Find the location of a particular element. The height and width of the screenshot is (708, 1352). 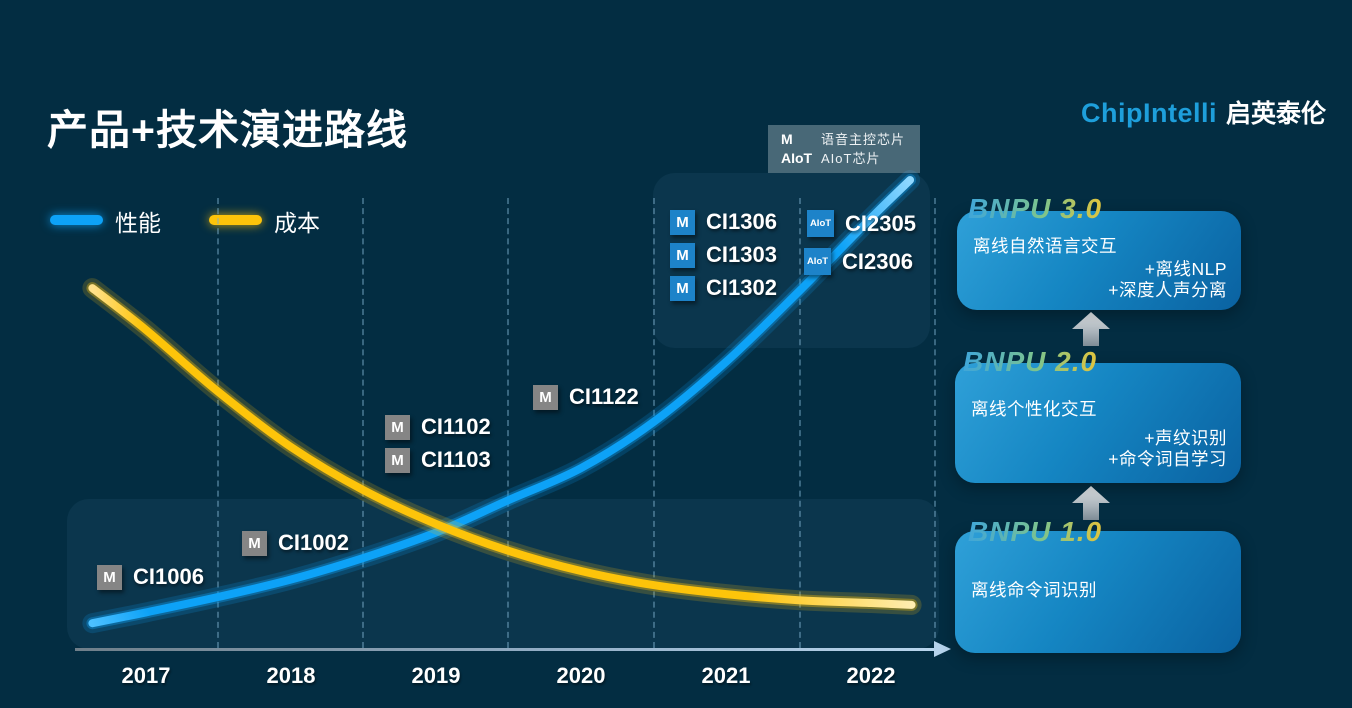

x-axis-tick-label: 2018 is located at coordinates (291, 675).